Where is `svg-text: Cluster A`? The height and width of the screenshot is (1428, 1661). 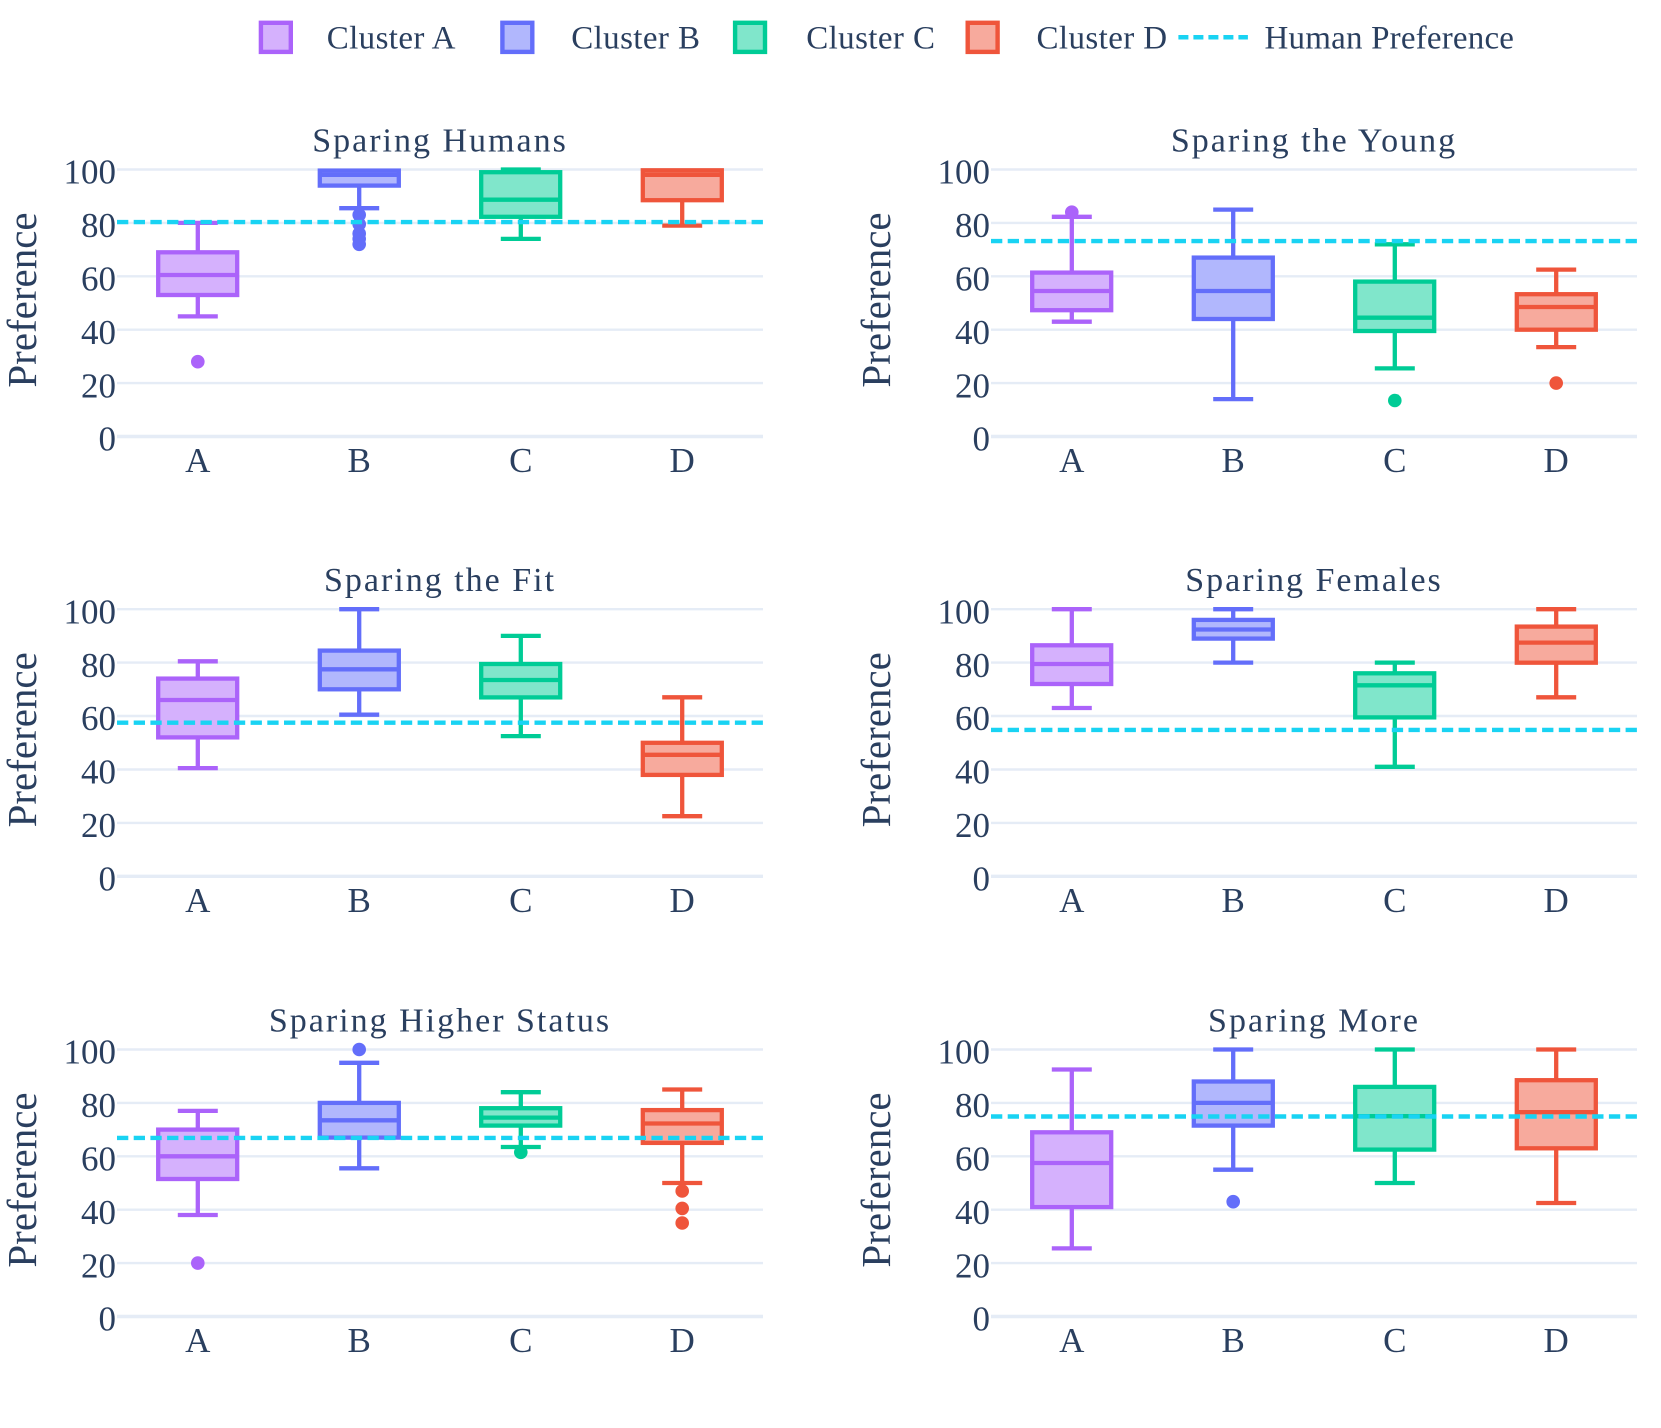 svg-text: Cluster A is located at coordinates (391, 38).